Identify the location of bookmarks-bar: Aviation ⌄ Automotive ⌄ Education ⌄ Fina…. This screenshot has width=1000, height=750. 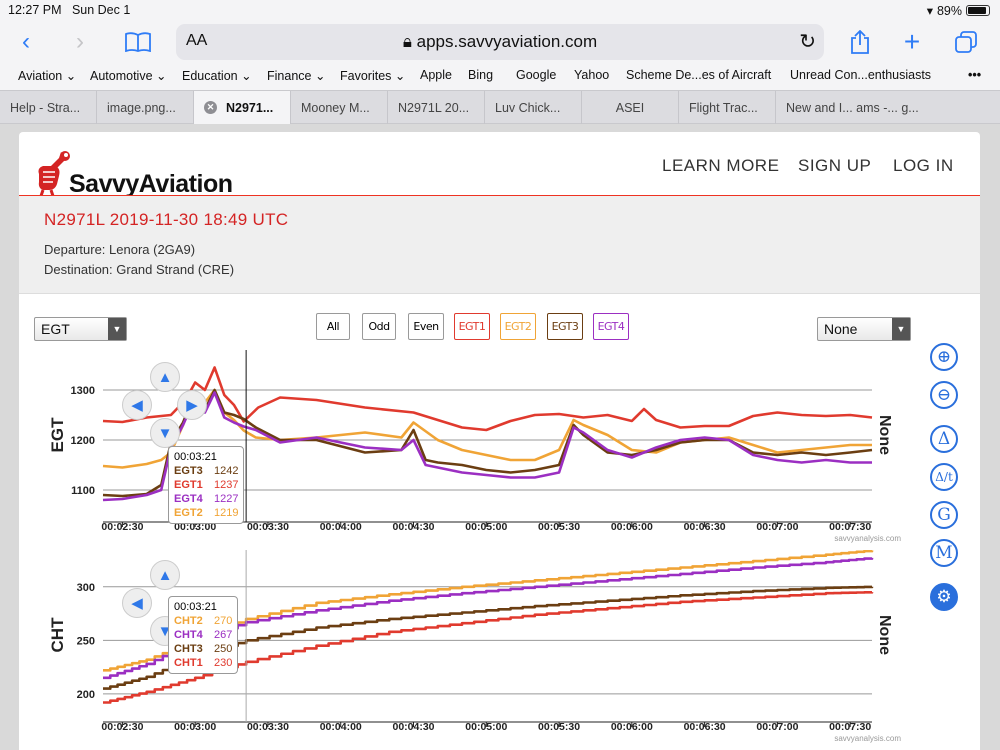
(500, 77).